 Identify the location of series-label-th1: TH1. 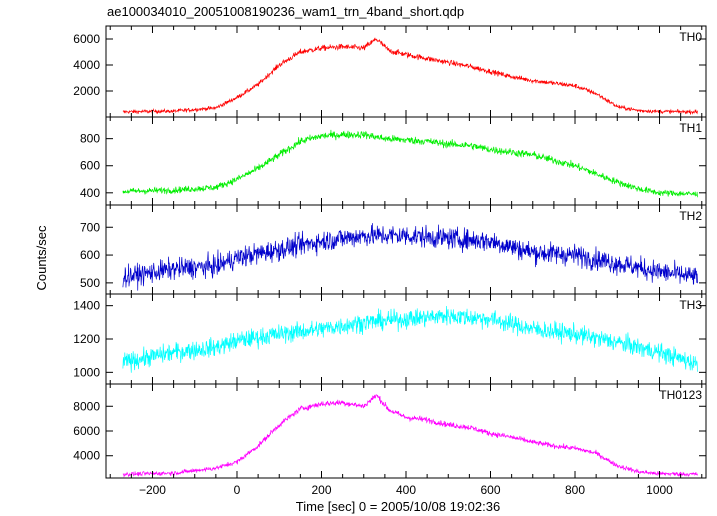
(690, 128).